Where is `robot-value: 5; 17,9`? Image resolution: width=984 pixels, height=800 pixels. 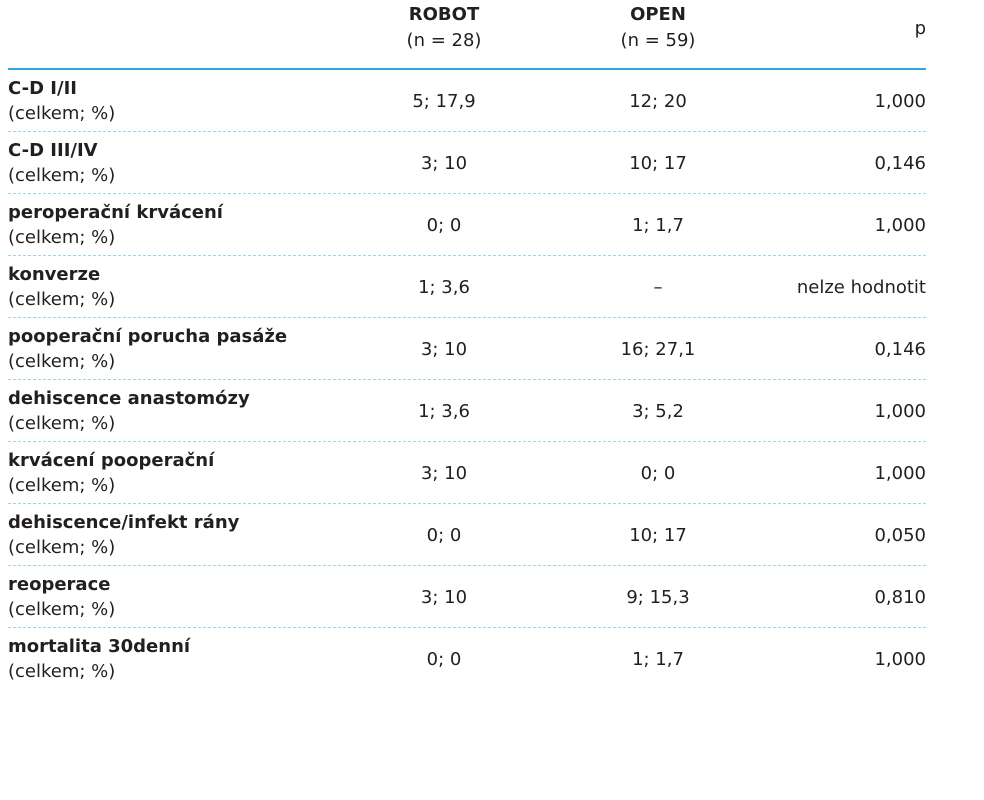
robot-value: 5; 17,9 is located at coordinates (444, 101).